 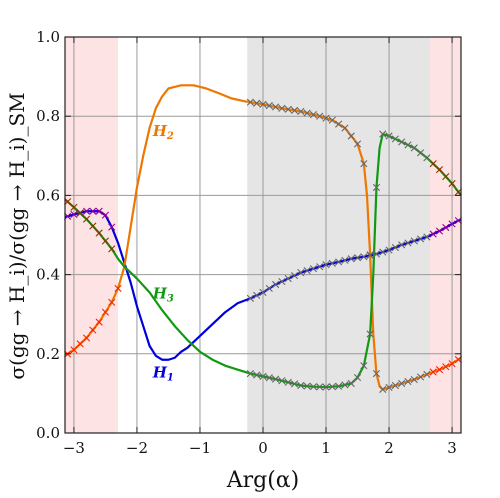 What do you see at coordinates (137, 448) in the screenshot?
I see `x-tick-label: −2` at bounding box center [137, 448].